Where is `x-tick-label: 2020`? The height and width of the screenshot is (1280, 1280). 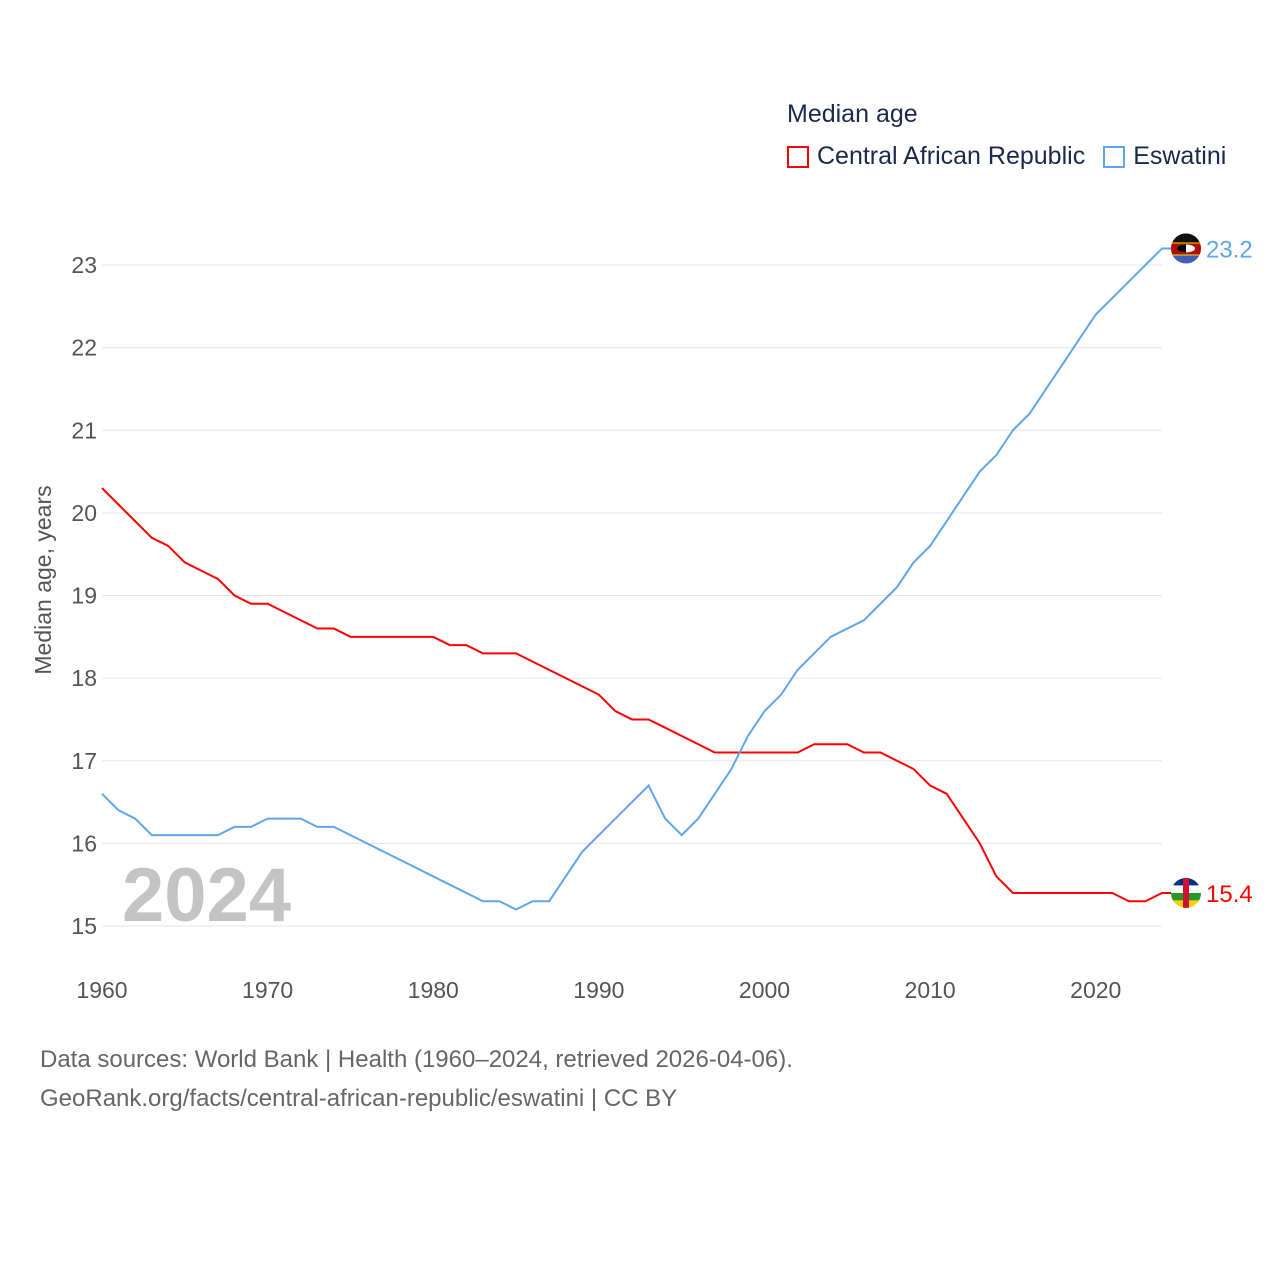 x-tick-label: 2020 is located at coordinates (1095, 990).